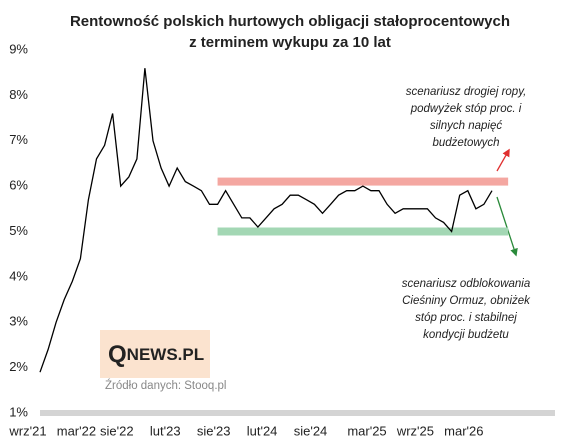  Describe the element at coordinates (117, 430) in the screenshot. I see `x-tick-label: sie'22` at that location.